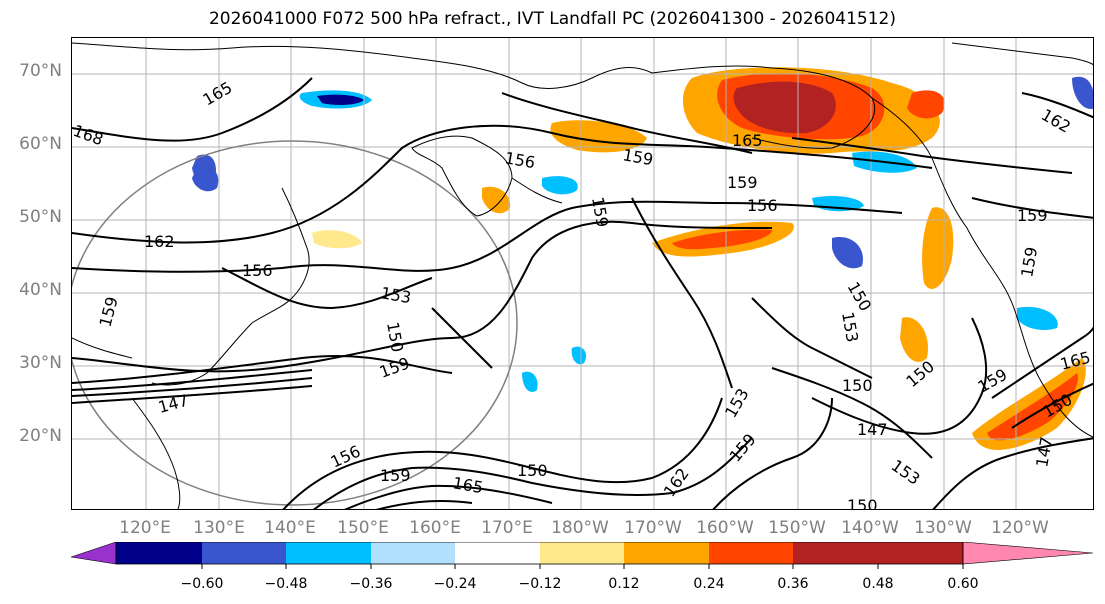 The height and width of the screenshot is (604, 1105). I want to click on lon-label-140w: 140°W, so click(870, 528).